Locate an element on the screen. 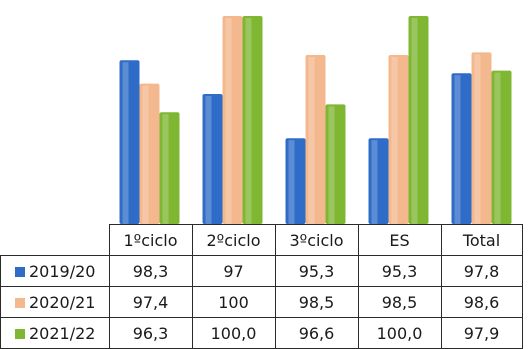 This screenshot has height=349, width=532. bar-2019/20-Total is located at coordinates (461, 148).